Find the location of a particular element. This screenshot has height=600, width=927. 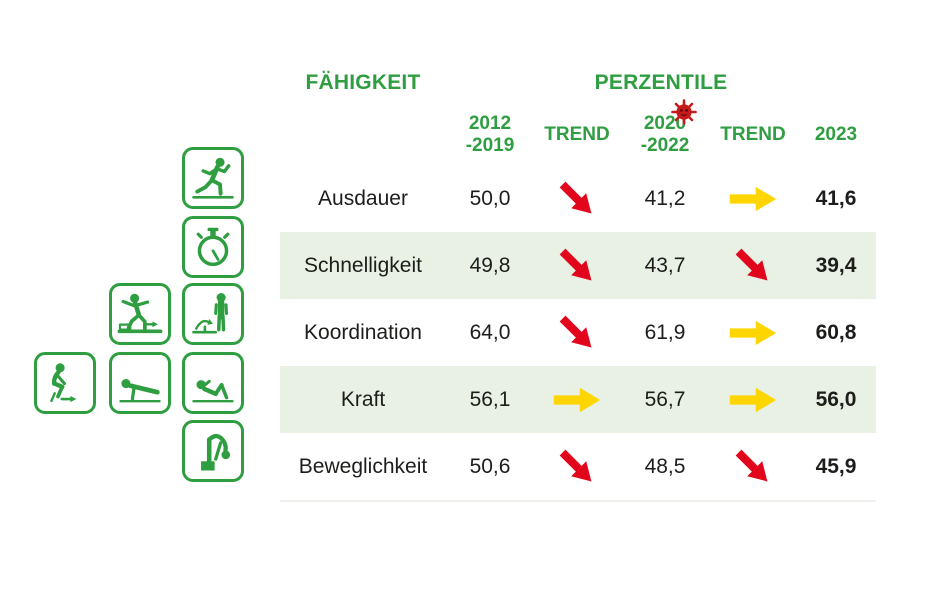

value-2023: 56,0 is located at coordinates (836, 399).